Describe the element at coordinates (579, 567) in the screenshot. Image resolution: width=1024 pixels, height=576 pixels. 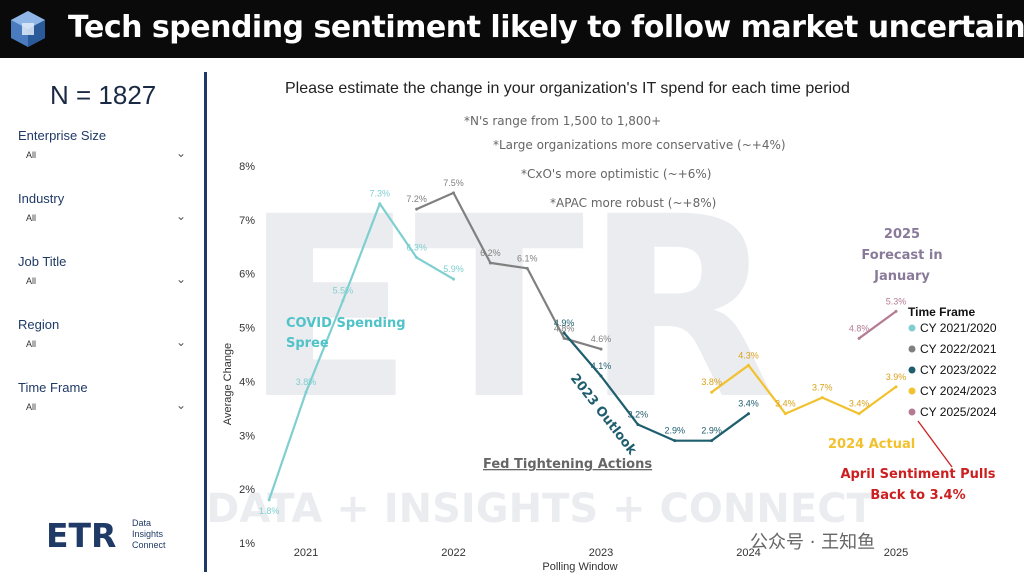
I see `x-axis-label: Polling Window` at that location.